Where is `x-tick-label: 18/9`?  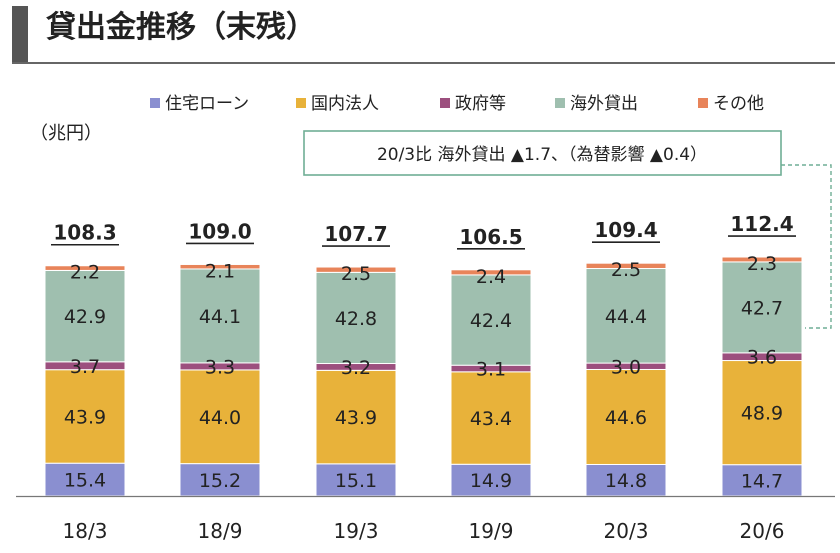
x-tick-label: 18/9 is located at coordinates (220, 531).